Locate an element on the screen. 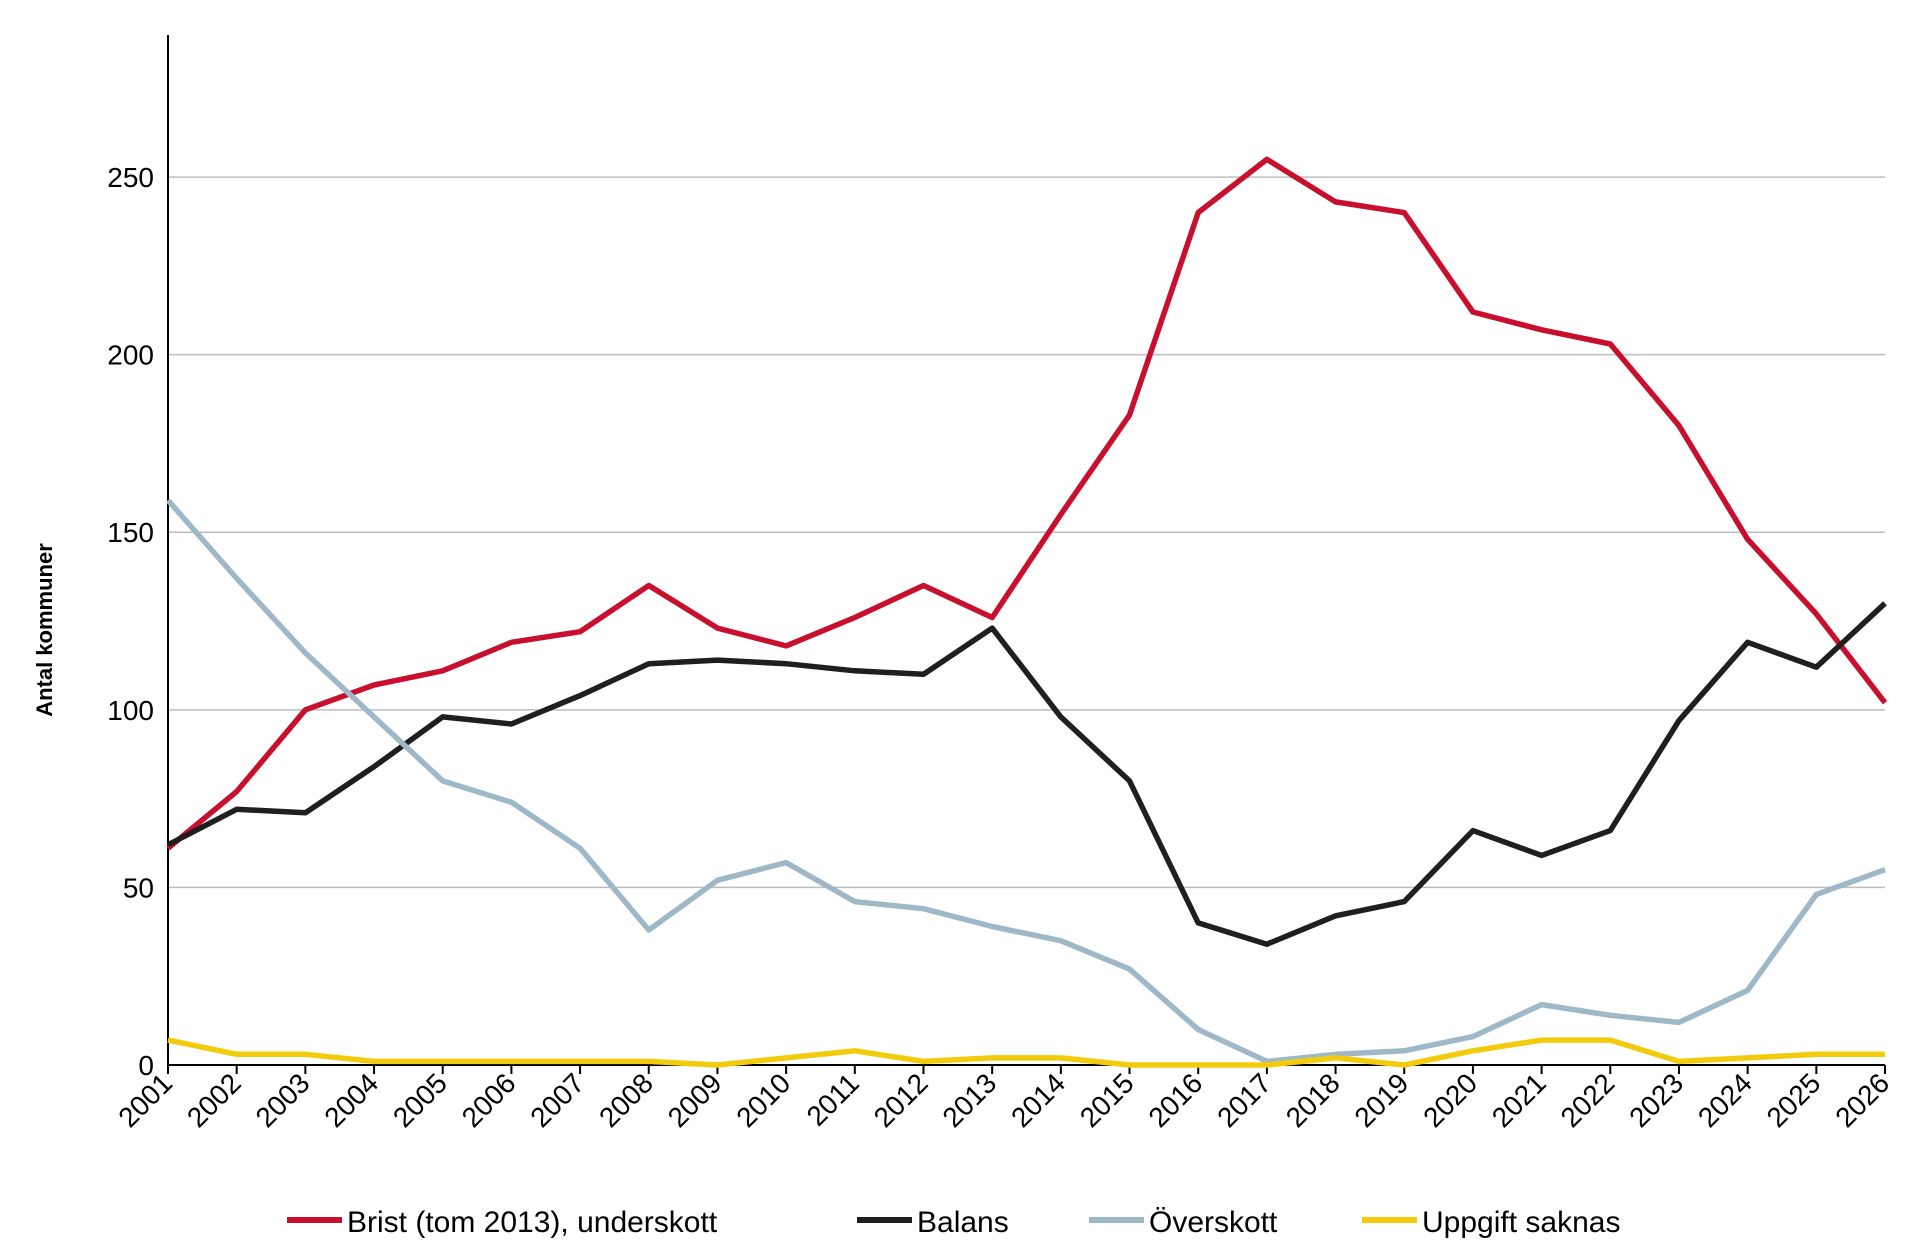 The height and width of the screenshot is (1250, 1920). x-tick-label: 2016 is located at coordinates (1175, 1100).